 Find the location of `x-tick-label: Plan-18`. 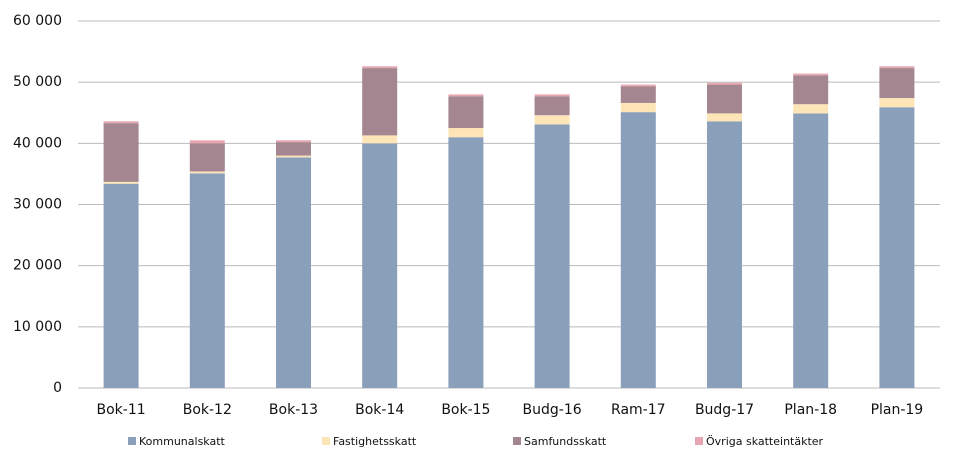

x-tick-label: Plan-18 is located at coordinates (810, 410).